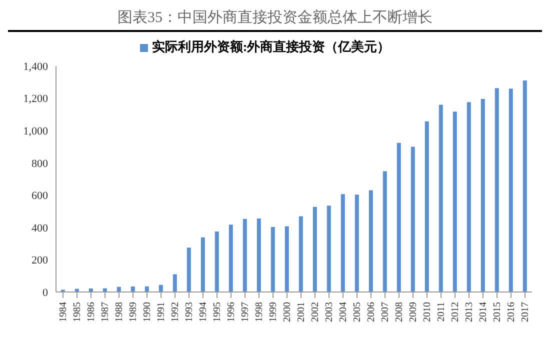 The height and width of the screenshot is (341, 550). What do you see at coordinates (498, 312) in the screenshot?
I see `x-tick-label: 2015` at bounding box center [498, 312].